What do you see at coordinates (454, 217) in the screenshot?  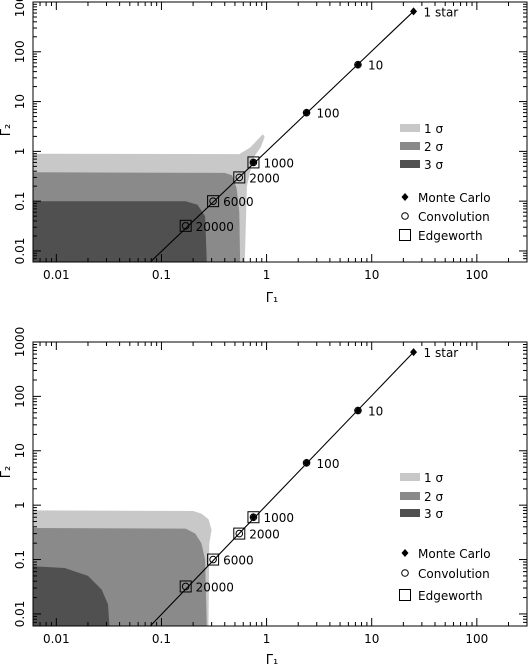 I see `legend-marker-label: Convolution` at bounding box center [454, 217].